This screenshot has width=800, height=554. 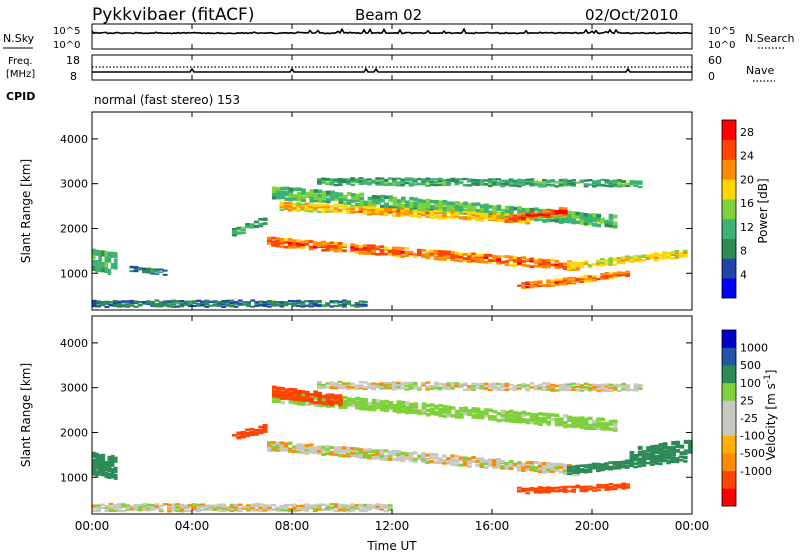 I want to click on y-tick-label: 4000, so click(x=74, y=139).